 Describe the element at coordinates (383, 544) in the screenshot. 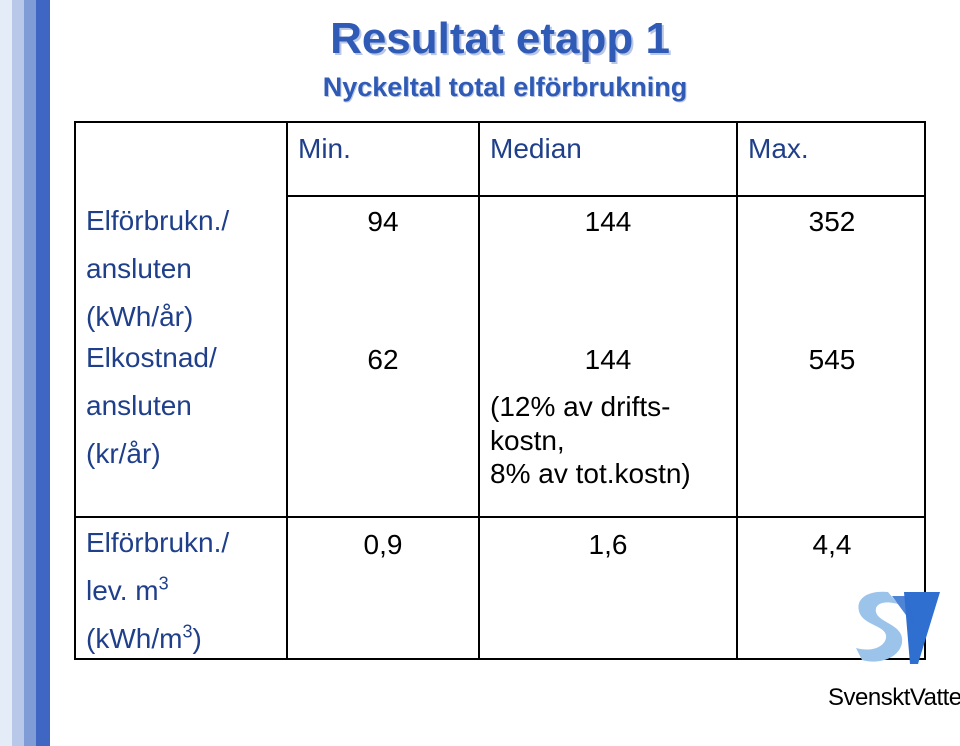

I see `row3-min: 0,9` at that location.